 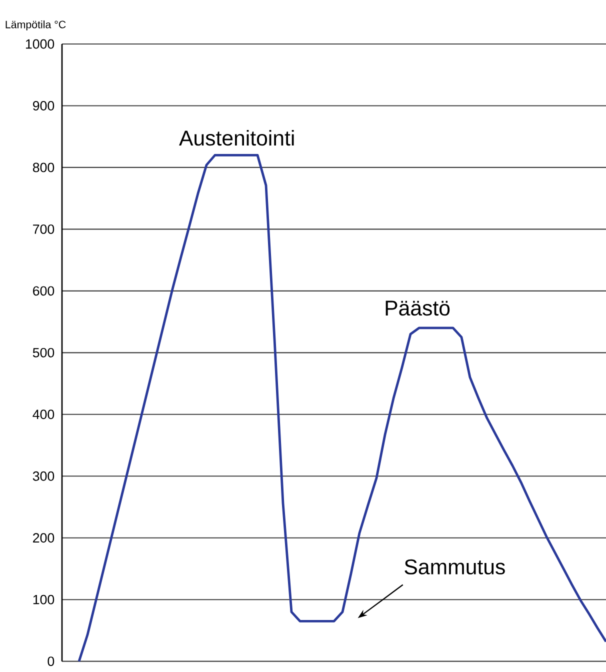 I want to click on y-axis-title: Lämpötila °C, so click(x=36, y=25).